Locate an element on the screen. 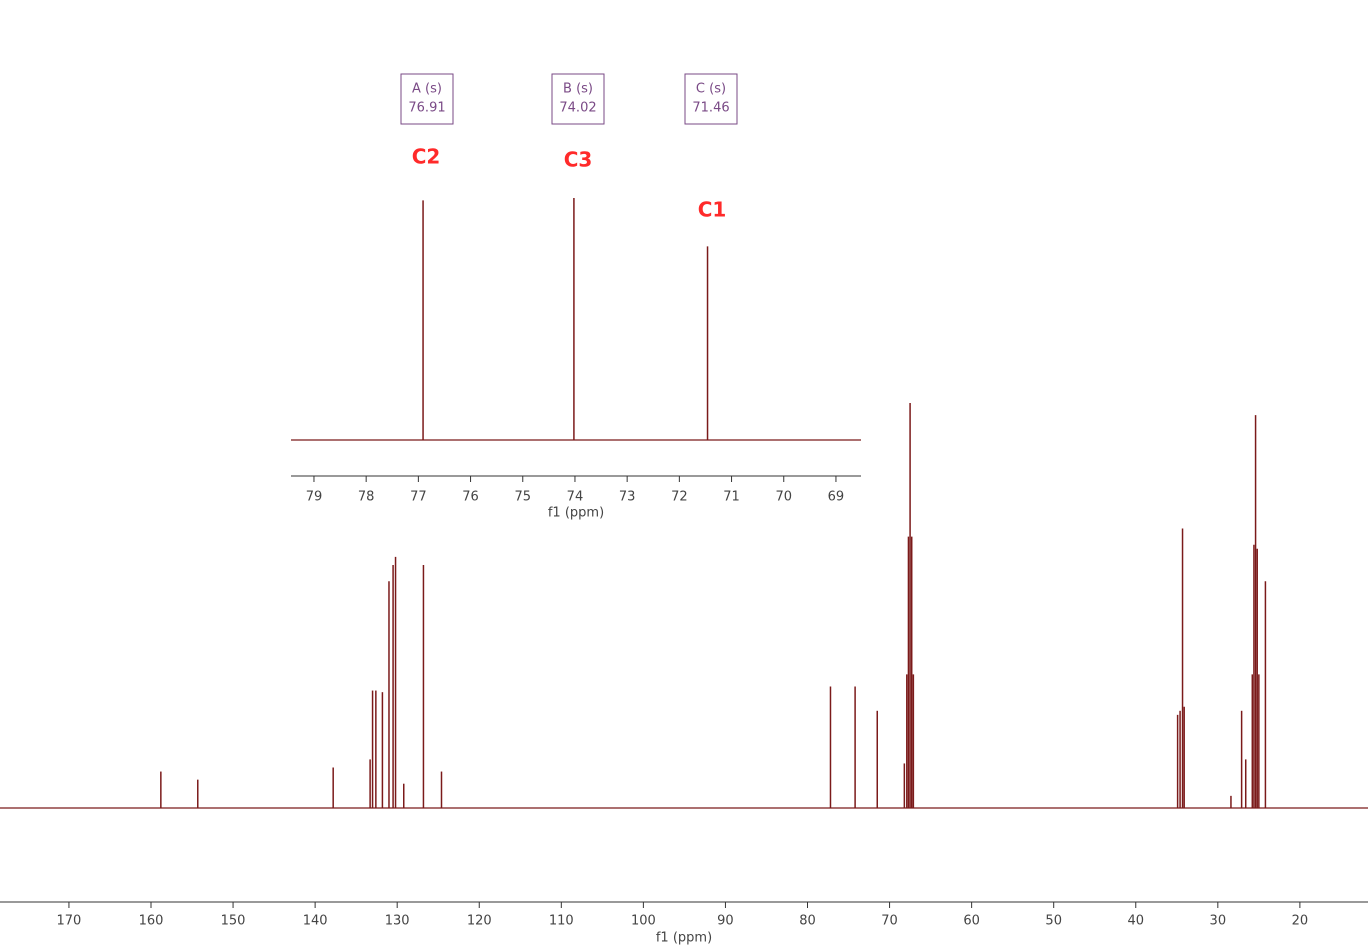 The image size is (1368, 949). x-tick-label: 74 is located at coordinates (575, 497).